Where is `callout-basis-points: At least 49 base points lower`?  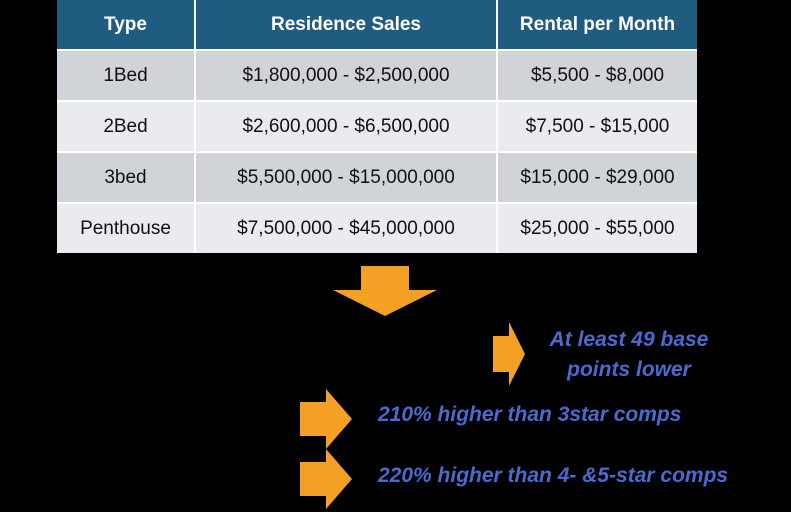 callout-basis-points: At least 49 base points lower is located at coordinates (629, 355).